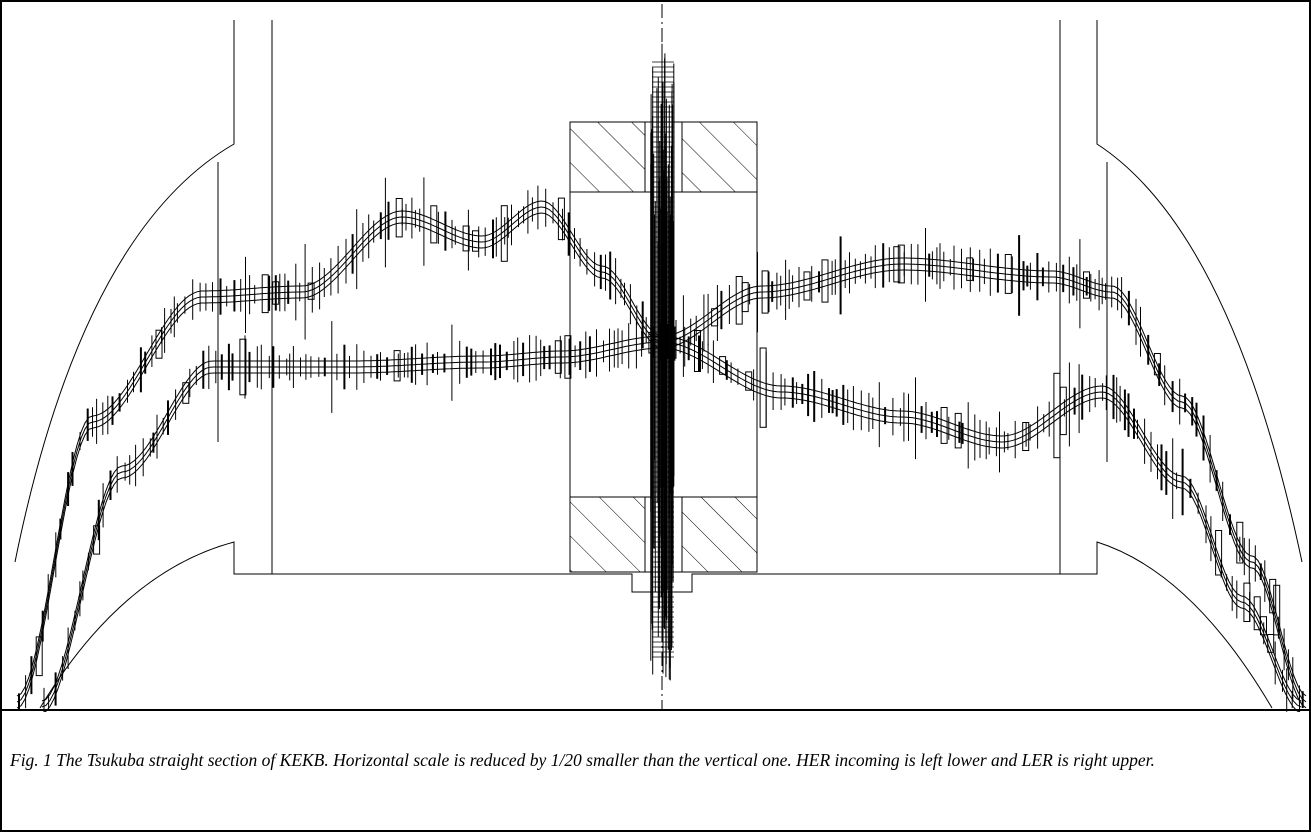 Image resolution: width=1311 pixels, height=832 pixels. Describe the element at coordinates (1199, 291) in the screenshot. I see `outer-wall-right` at that location.